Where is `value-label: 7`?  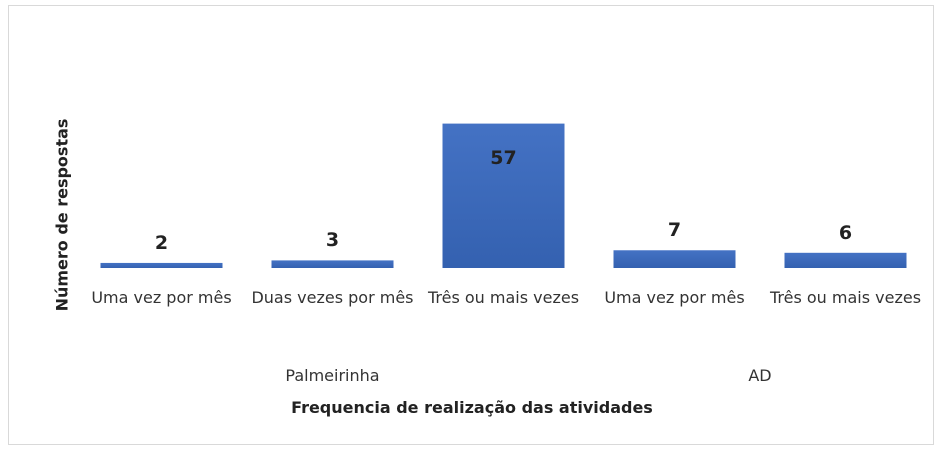 value-label: 7 is located at coordinates (674, 230).